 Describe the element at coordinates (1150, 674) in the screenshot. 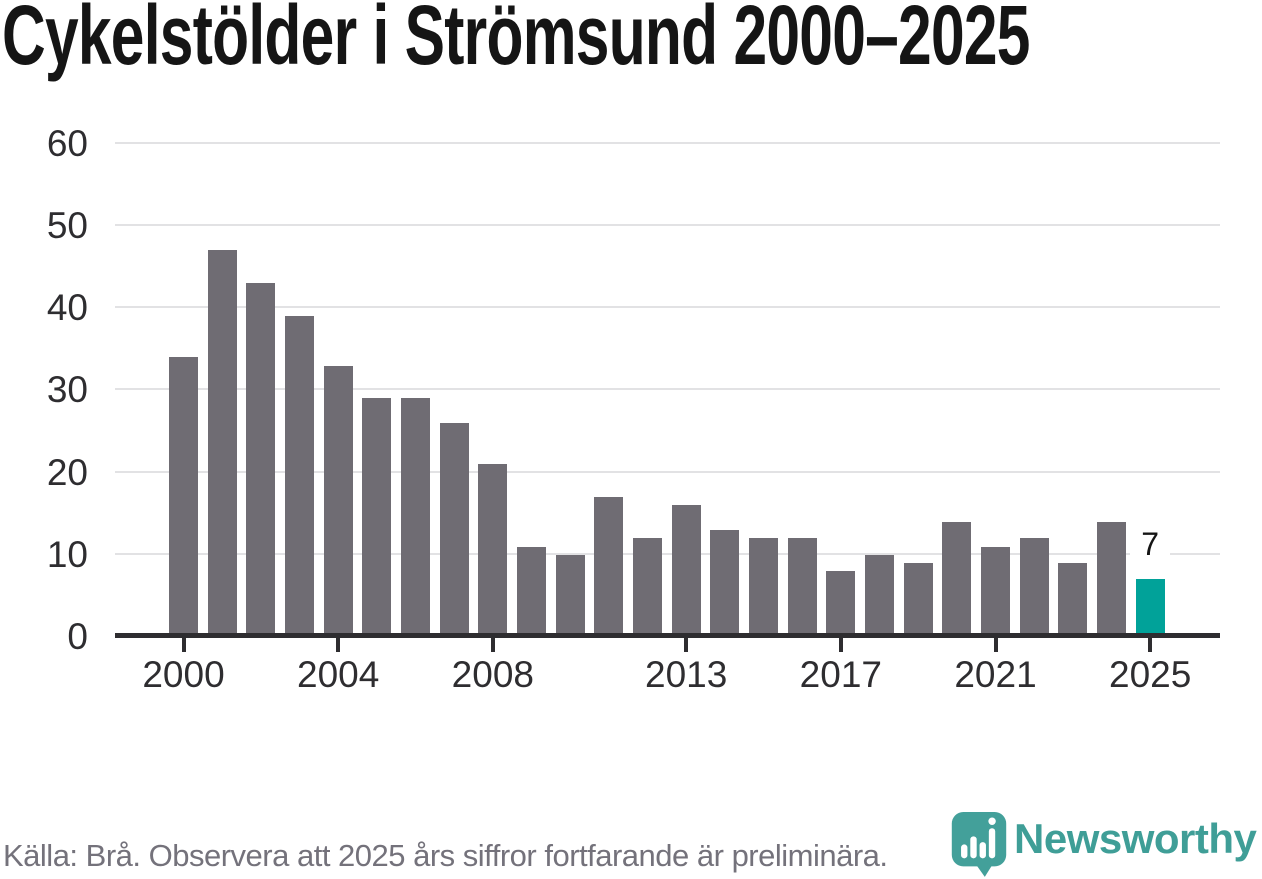

I see `x-axis-label-2025: 2025` at that location.